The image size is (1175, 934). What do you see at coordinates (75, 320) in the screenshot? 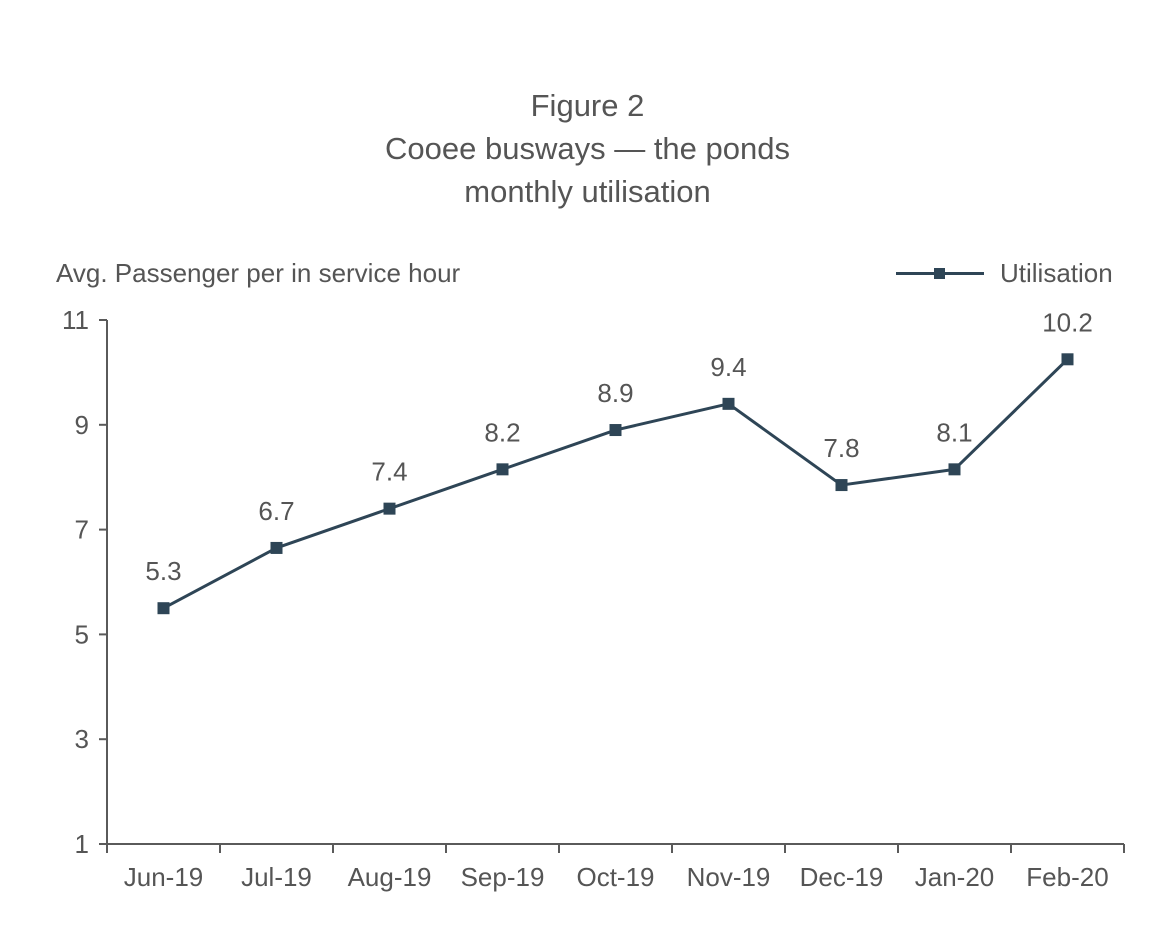
I see `y-tick-label: 11` at bounding box center [75, 320].